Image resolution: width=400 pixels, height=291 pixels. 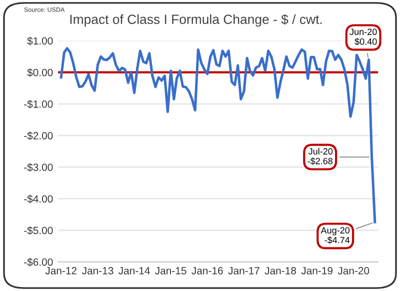 What do you see at coordinates (134, 270) in the screenshot?
I see `x-tick-label: Jan-14` at bounding box center [134, 270].